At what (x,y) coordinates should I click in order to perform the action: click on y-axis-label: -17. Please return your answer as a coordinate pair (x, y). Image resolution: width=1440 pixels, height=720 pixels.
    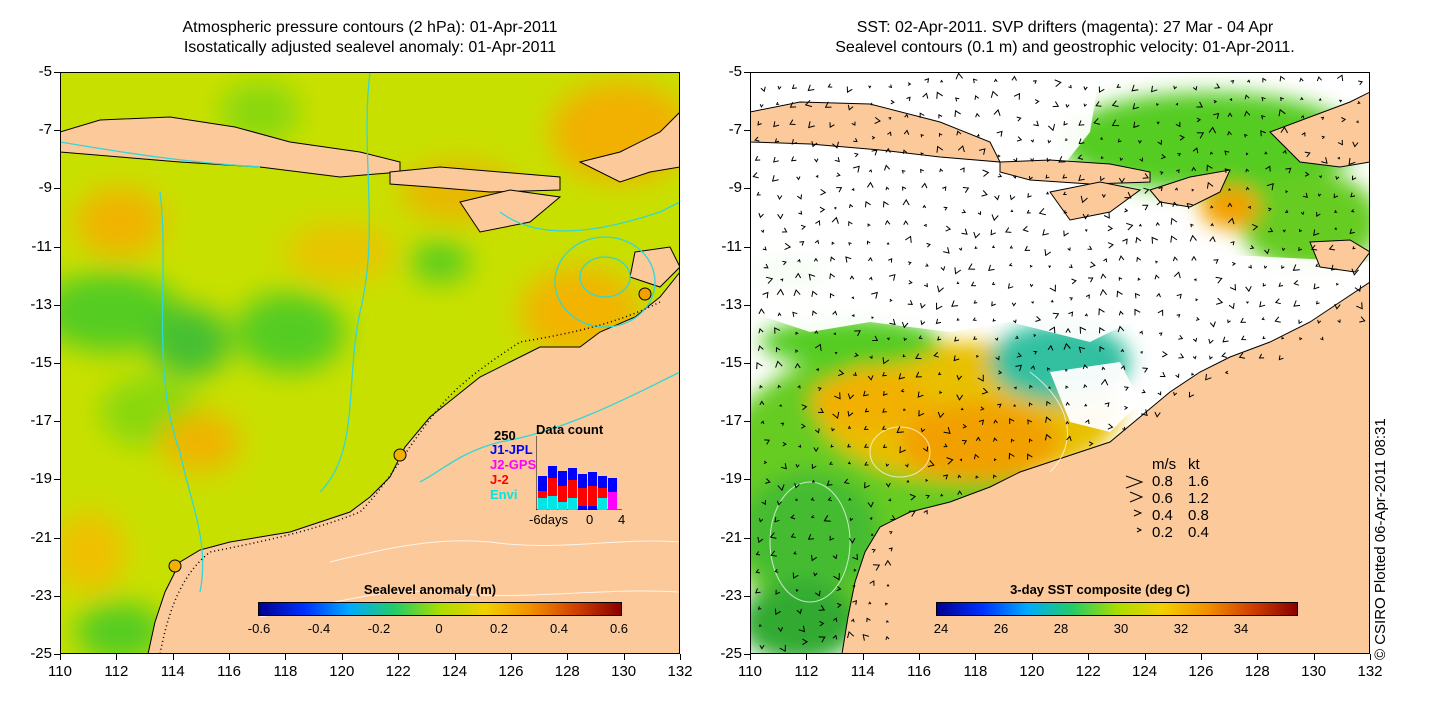
    Looking at the image, I should click on (731, 421).